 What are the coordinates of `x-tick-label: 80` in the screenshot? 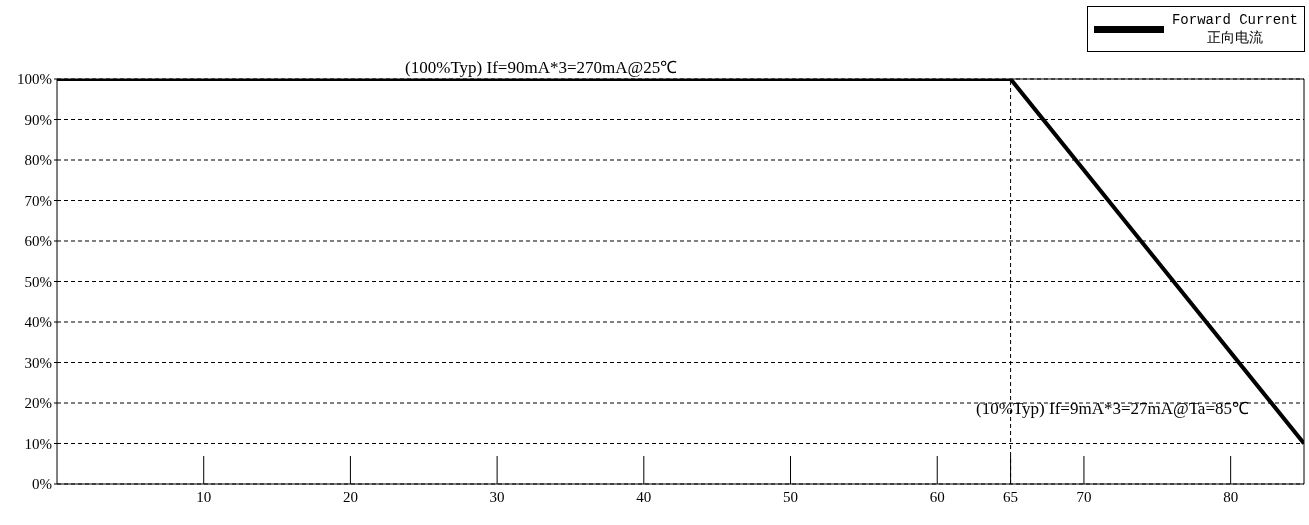 It's located at (1231, 497).